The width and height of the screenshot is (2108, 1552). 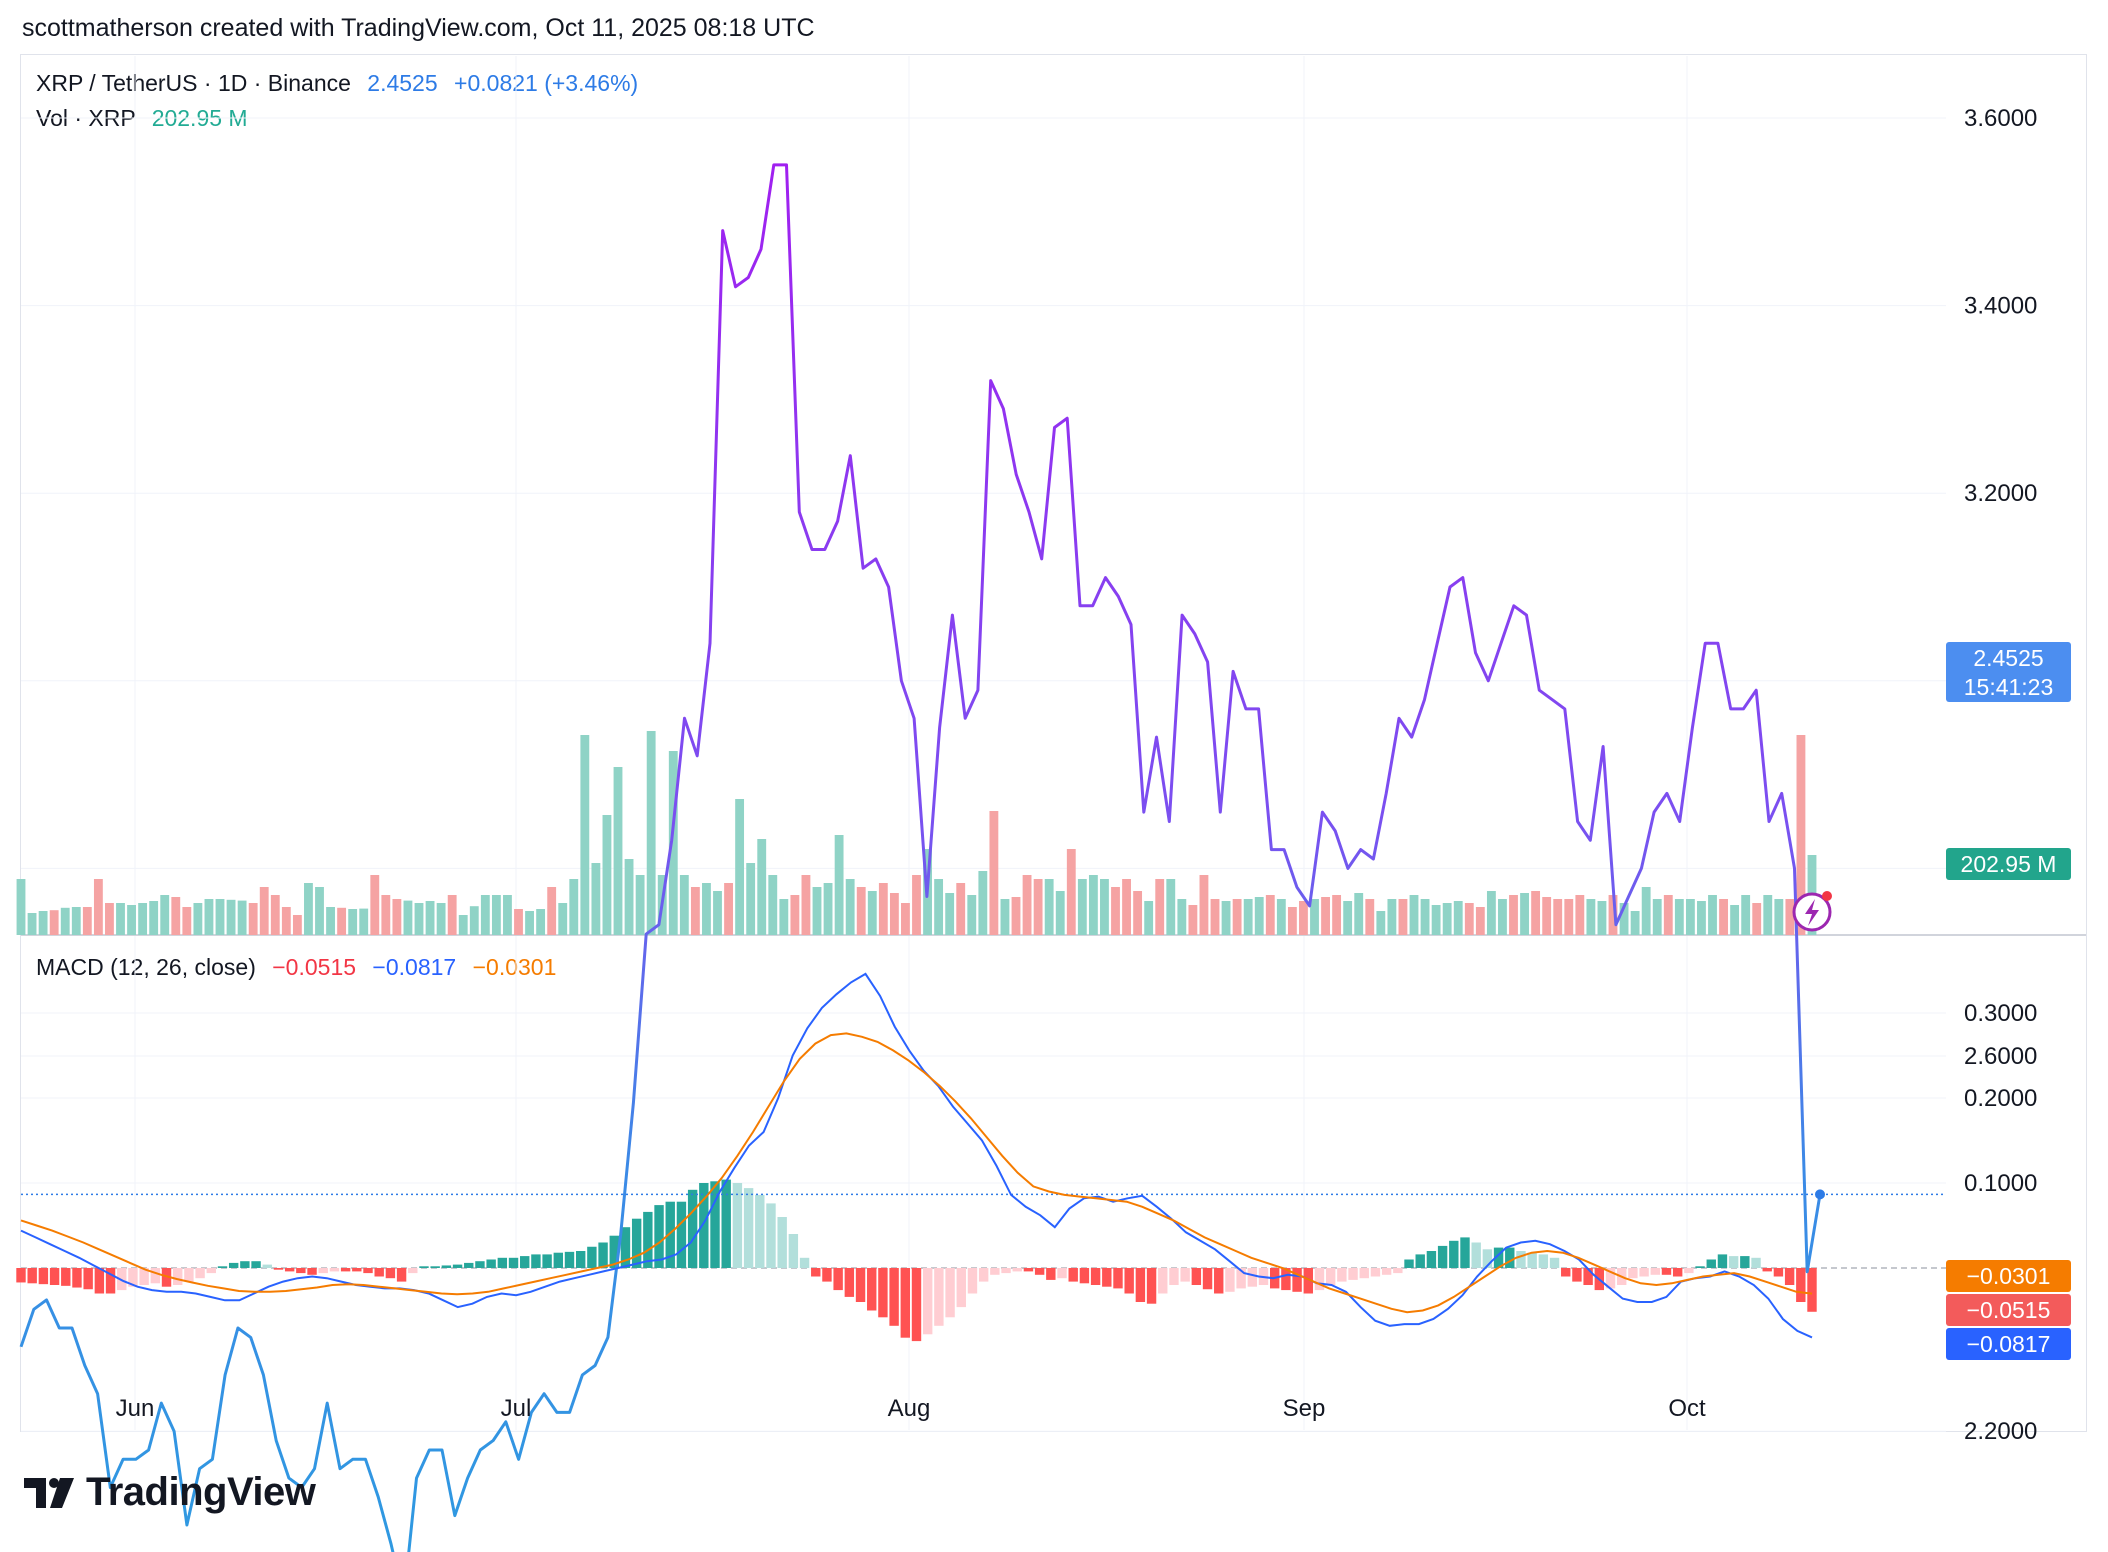 What do you see at coordinates (49, 1492) in the screenshot?
I see `tradingview-logo-icon` at bounding box center [49, 1492].